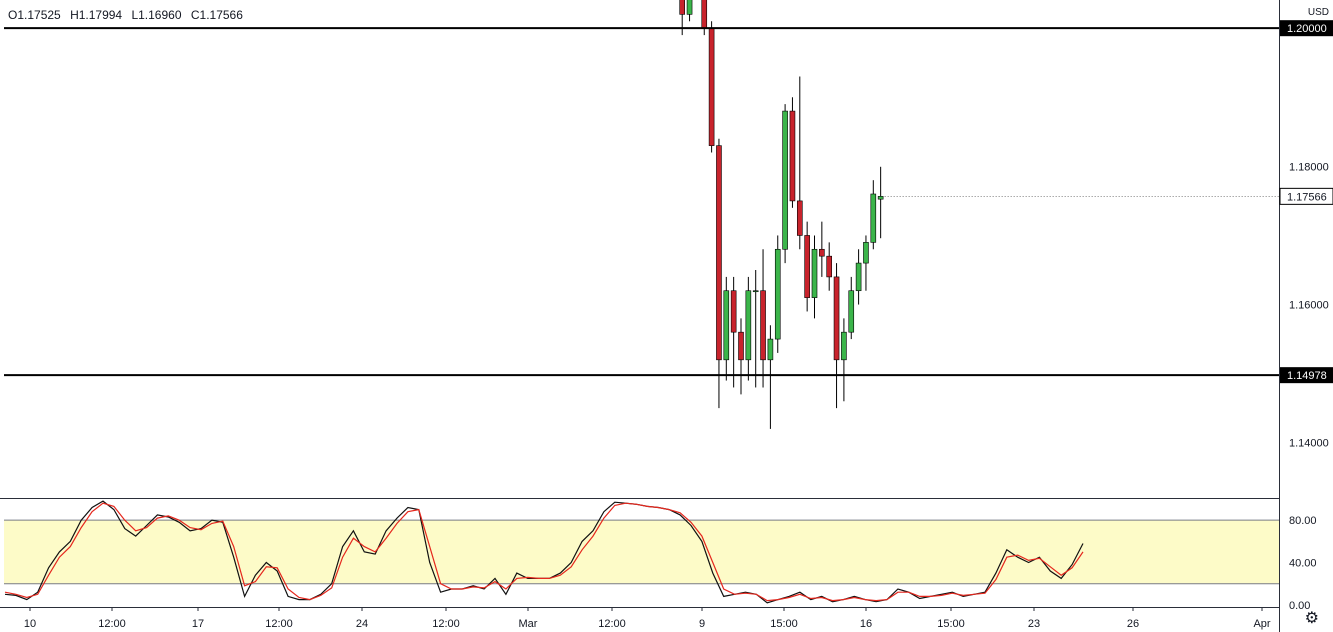  Describe the element at coordinates (1318, 12) in the screenshot. I see `currency-label: USD` at that location.